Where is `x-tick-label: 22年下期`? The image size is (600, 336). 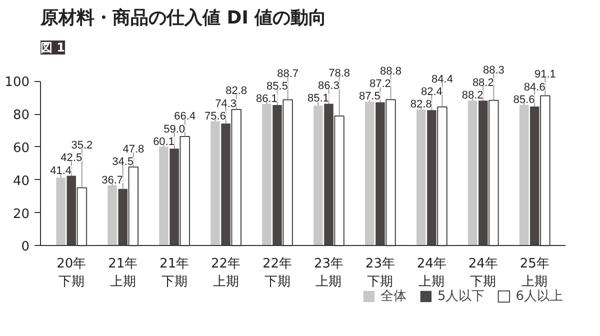 x-tick-label: 22年下期 is located at coordinates (277, 273).